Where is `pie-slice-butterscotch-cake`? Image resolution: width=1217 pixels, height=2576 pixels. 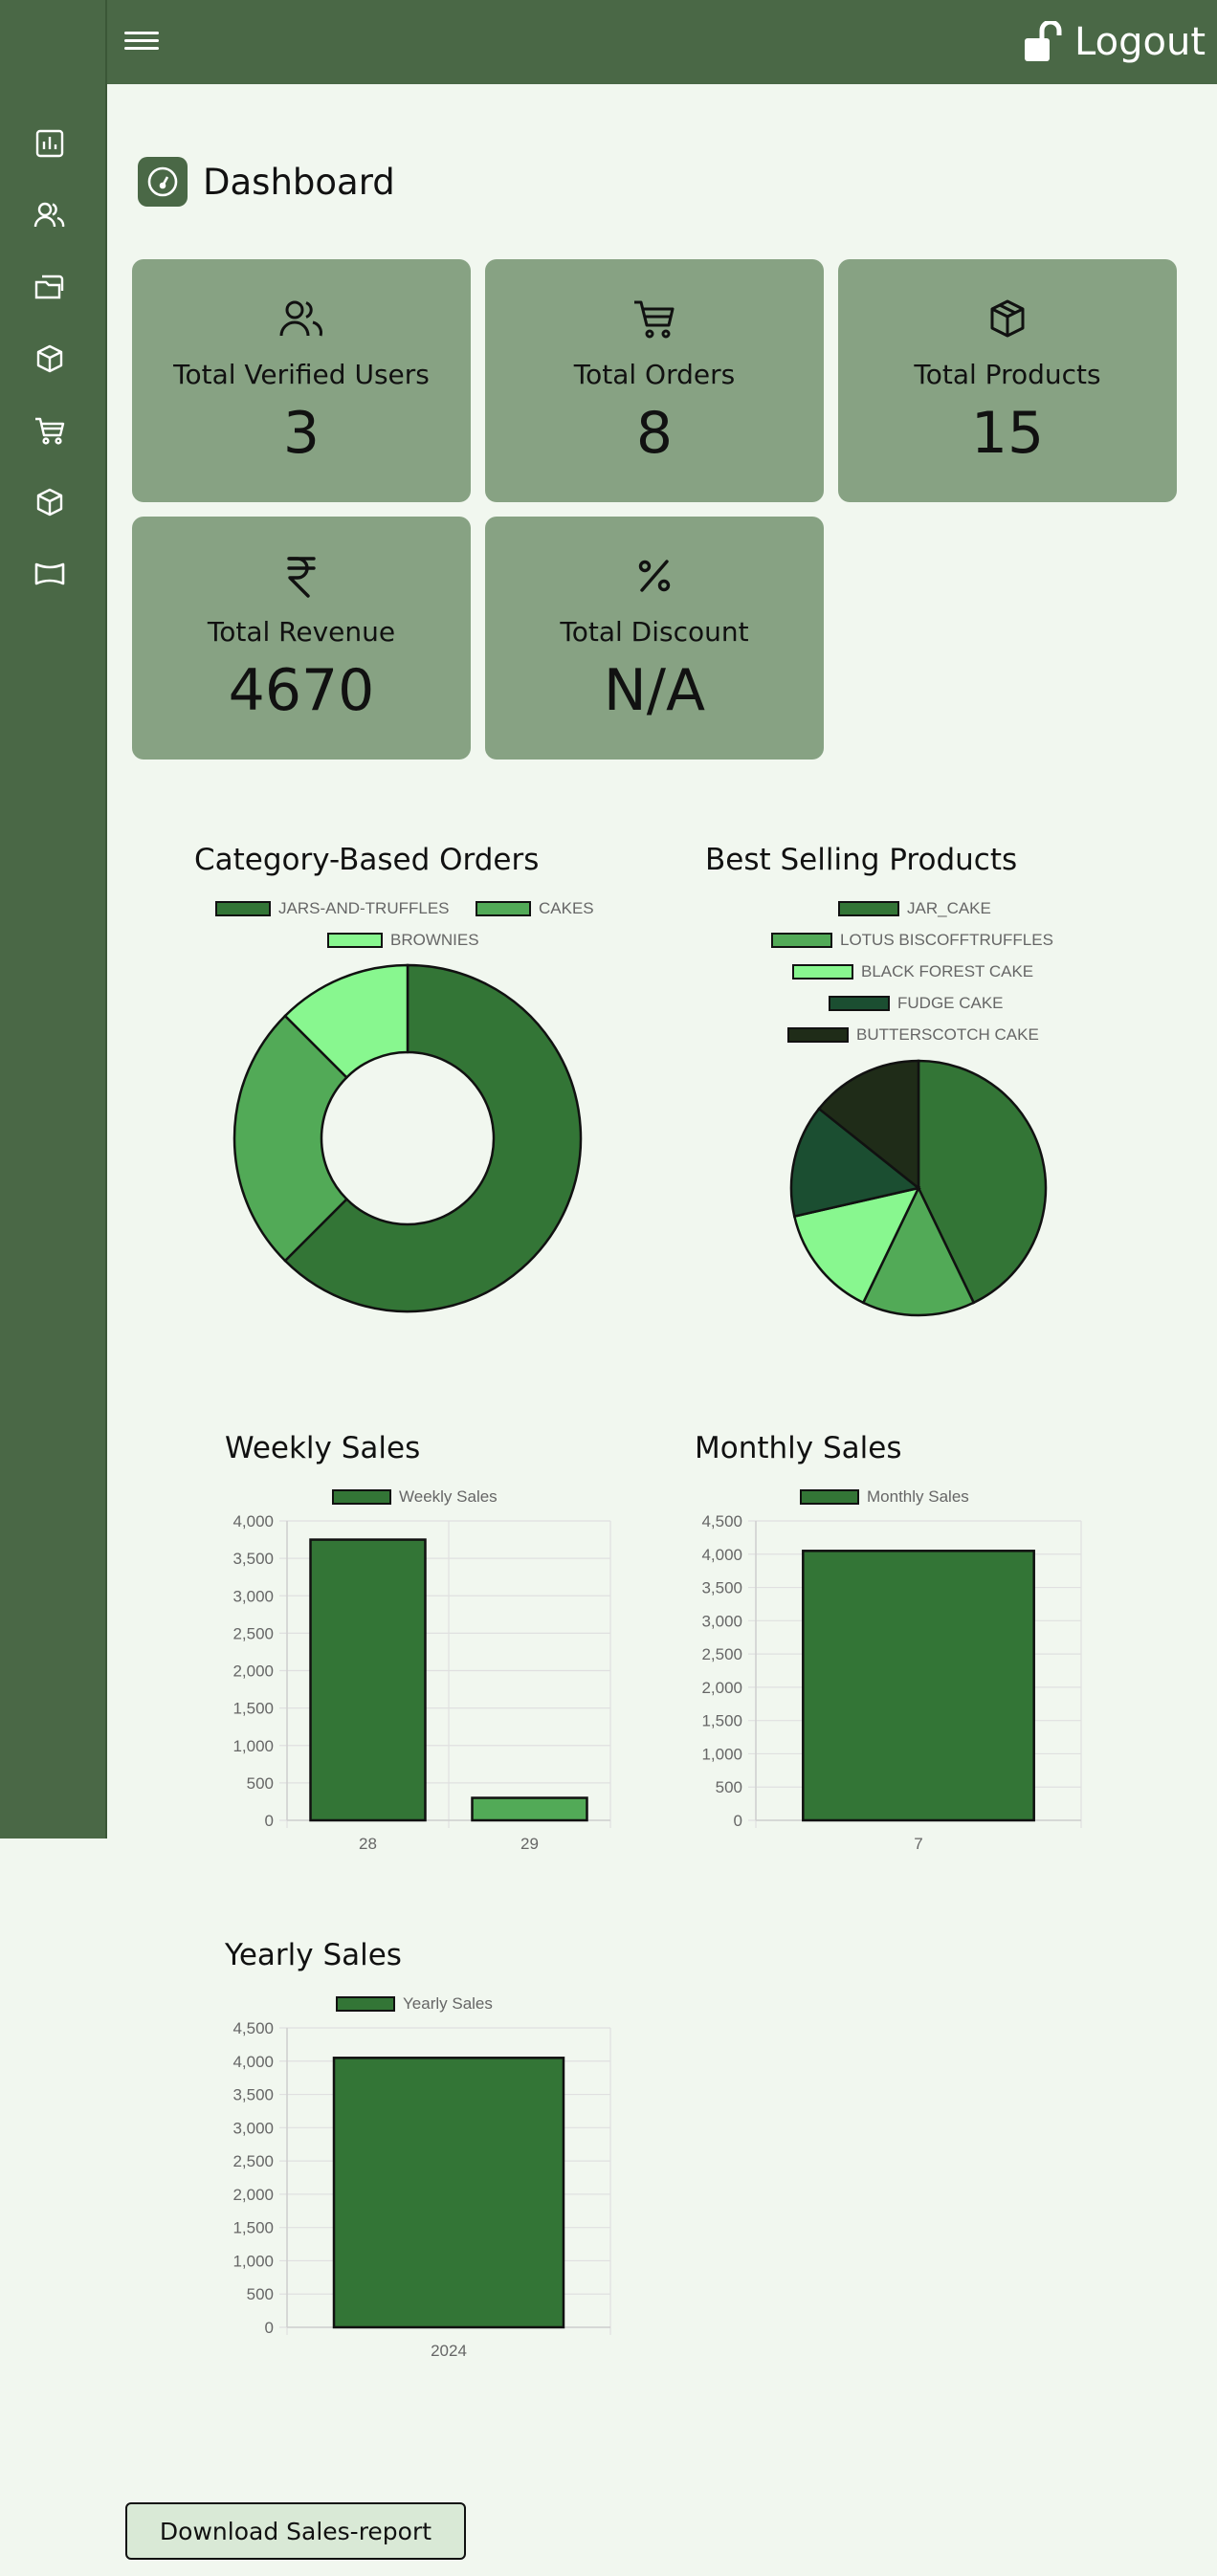 pie-slice-butterscotch-cake is located at coordinates (868, 1125).